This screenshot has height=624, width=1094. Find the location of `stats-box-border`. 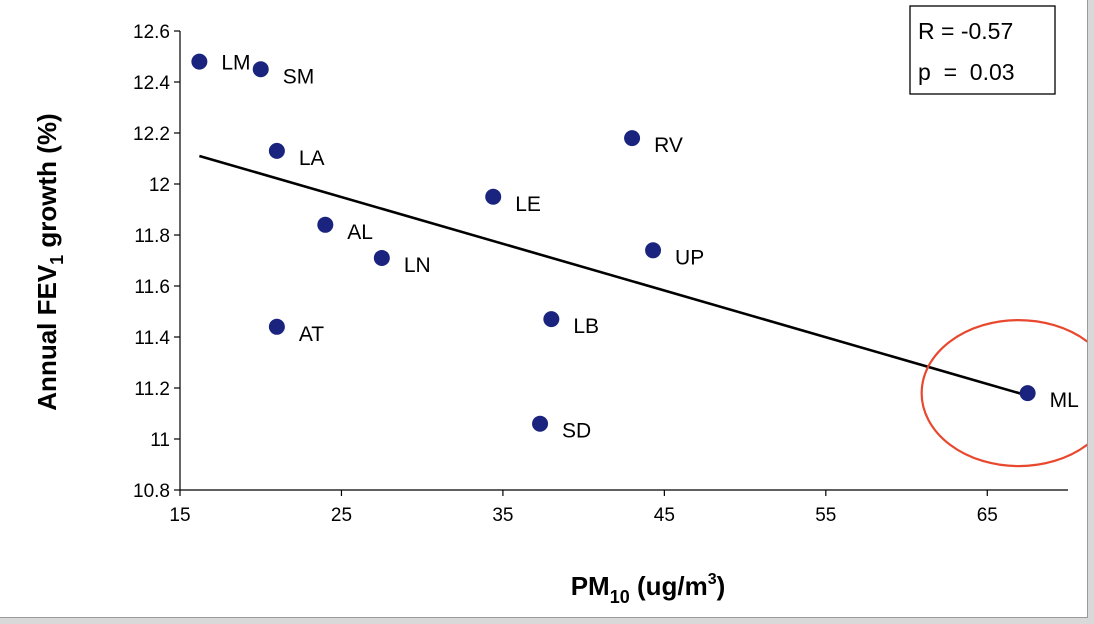

stats-box-border is located at coordinates (982, 50).